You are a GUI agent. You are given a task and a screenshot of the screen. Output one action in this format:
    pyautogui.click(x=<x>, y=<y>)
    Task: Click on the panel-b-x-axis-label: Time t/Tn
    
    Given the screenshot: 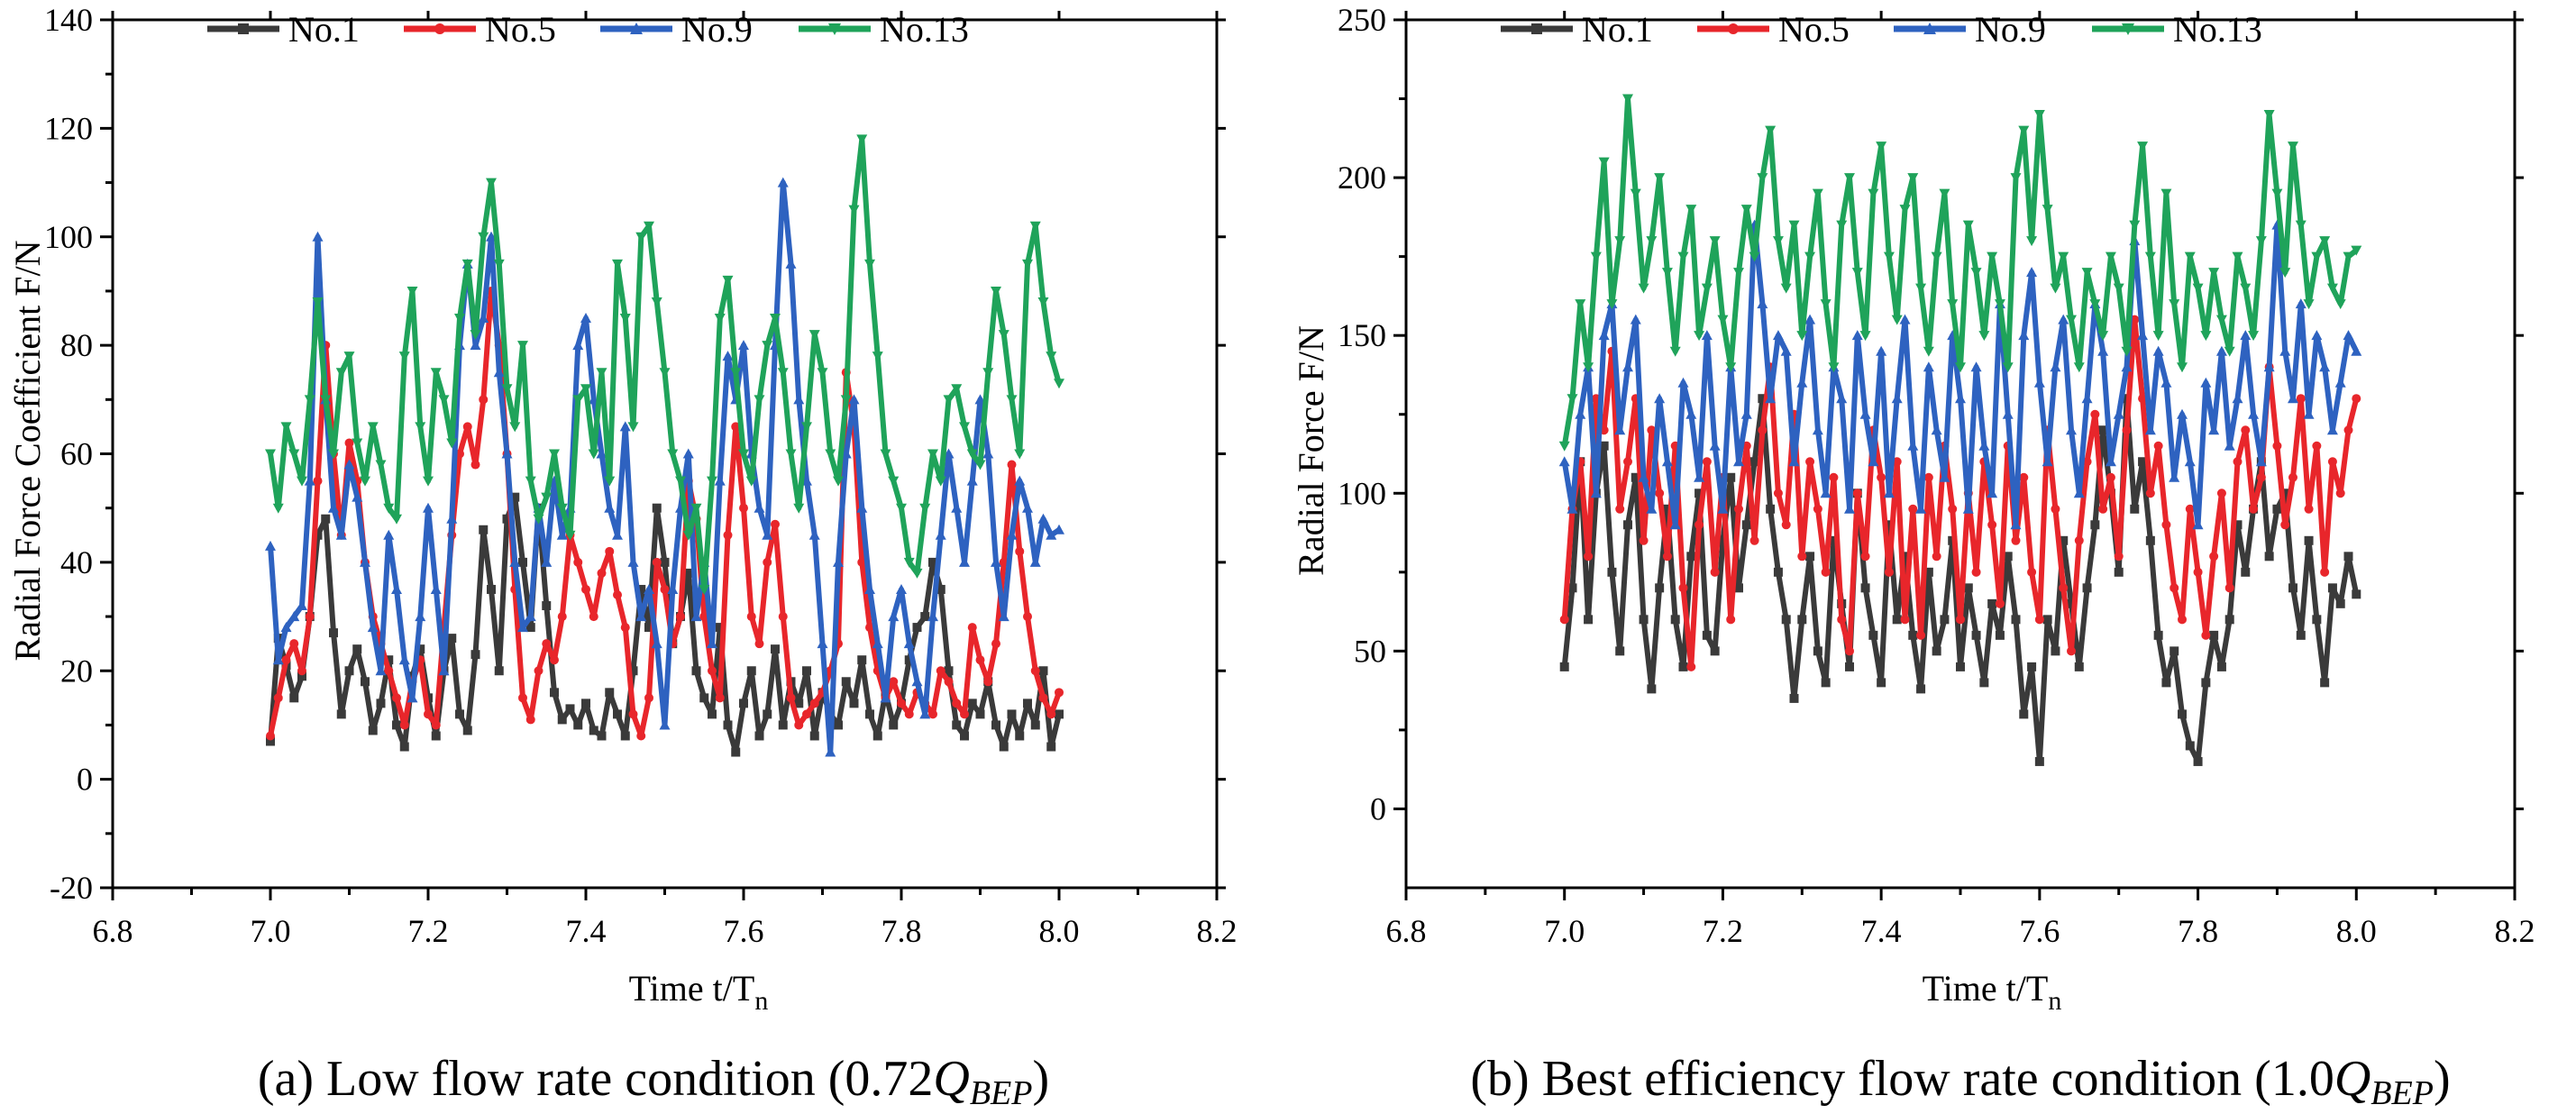 What is the action you would take?
    pyautogui.click(x=1993, y=992)
    